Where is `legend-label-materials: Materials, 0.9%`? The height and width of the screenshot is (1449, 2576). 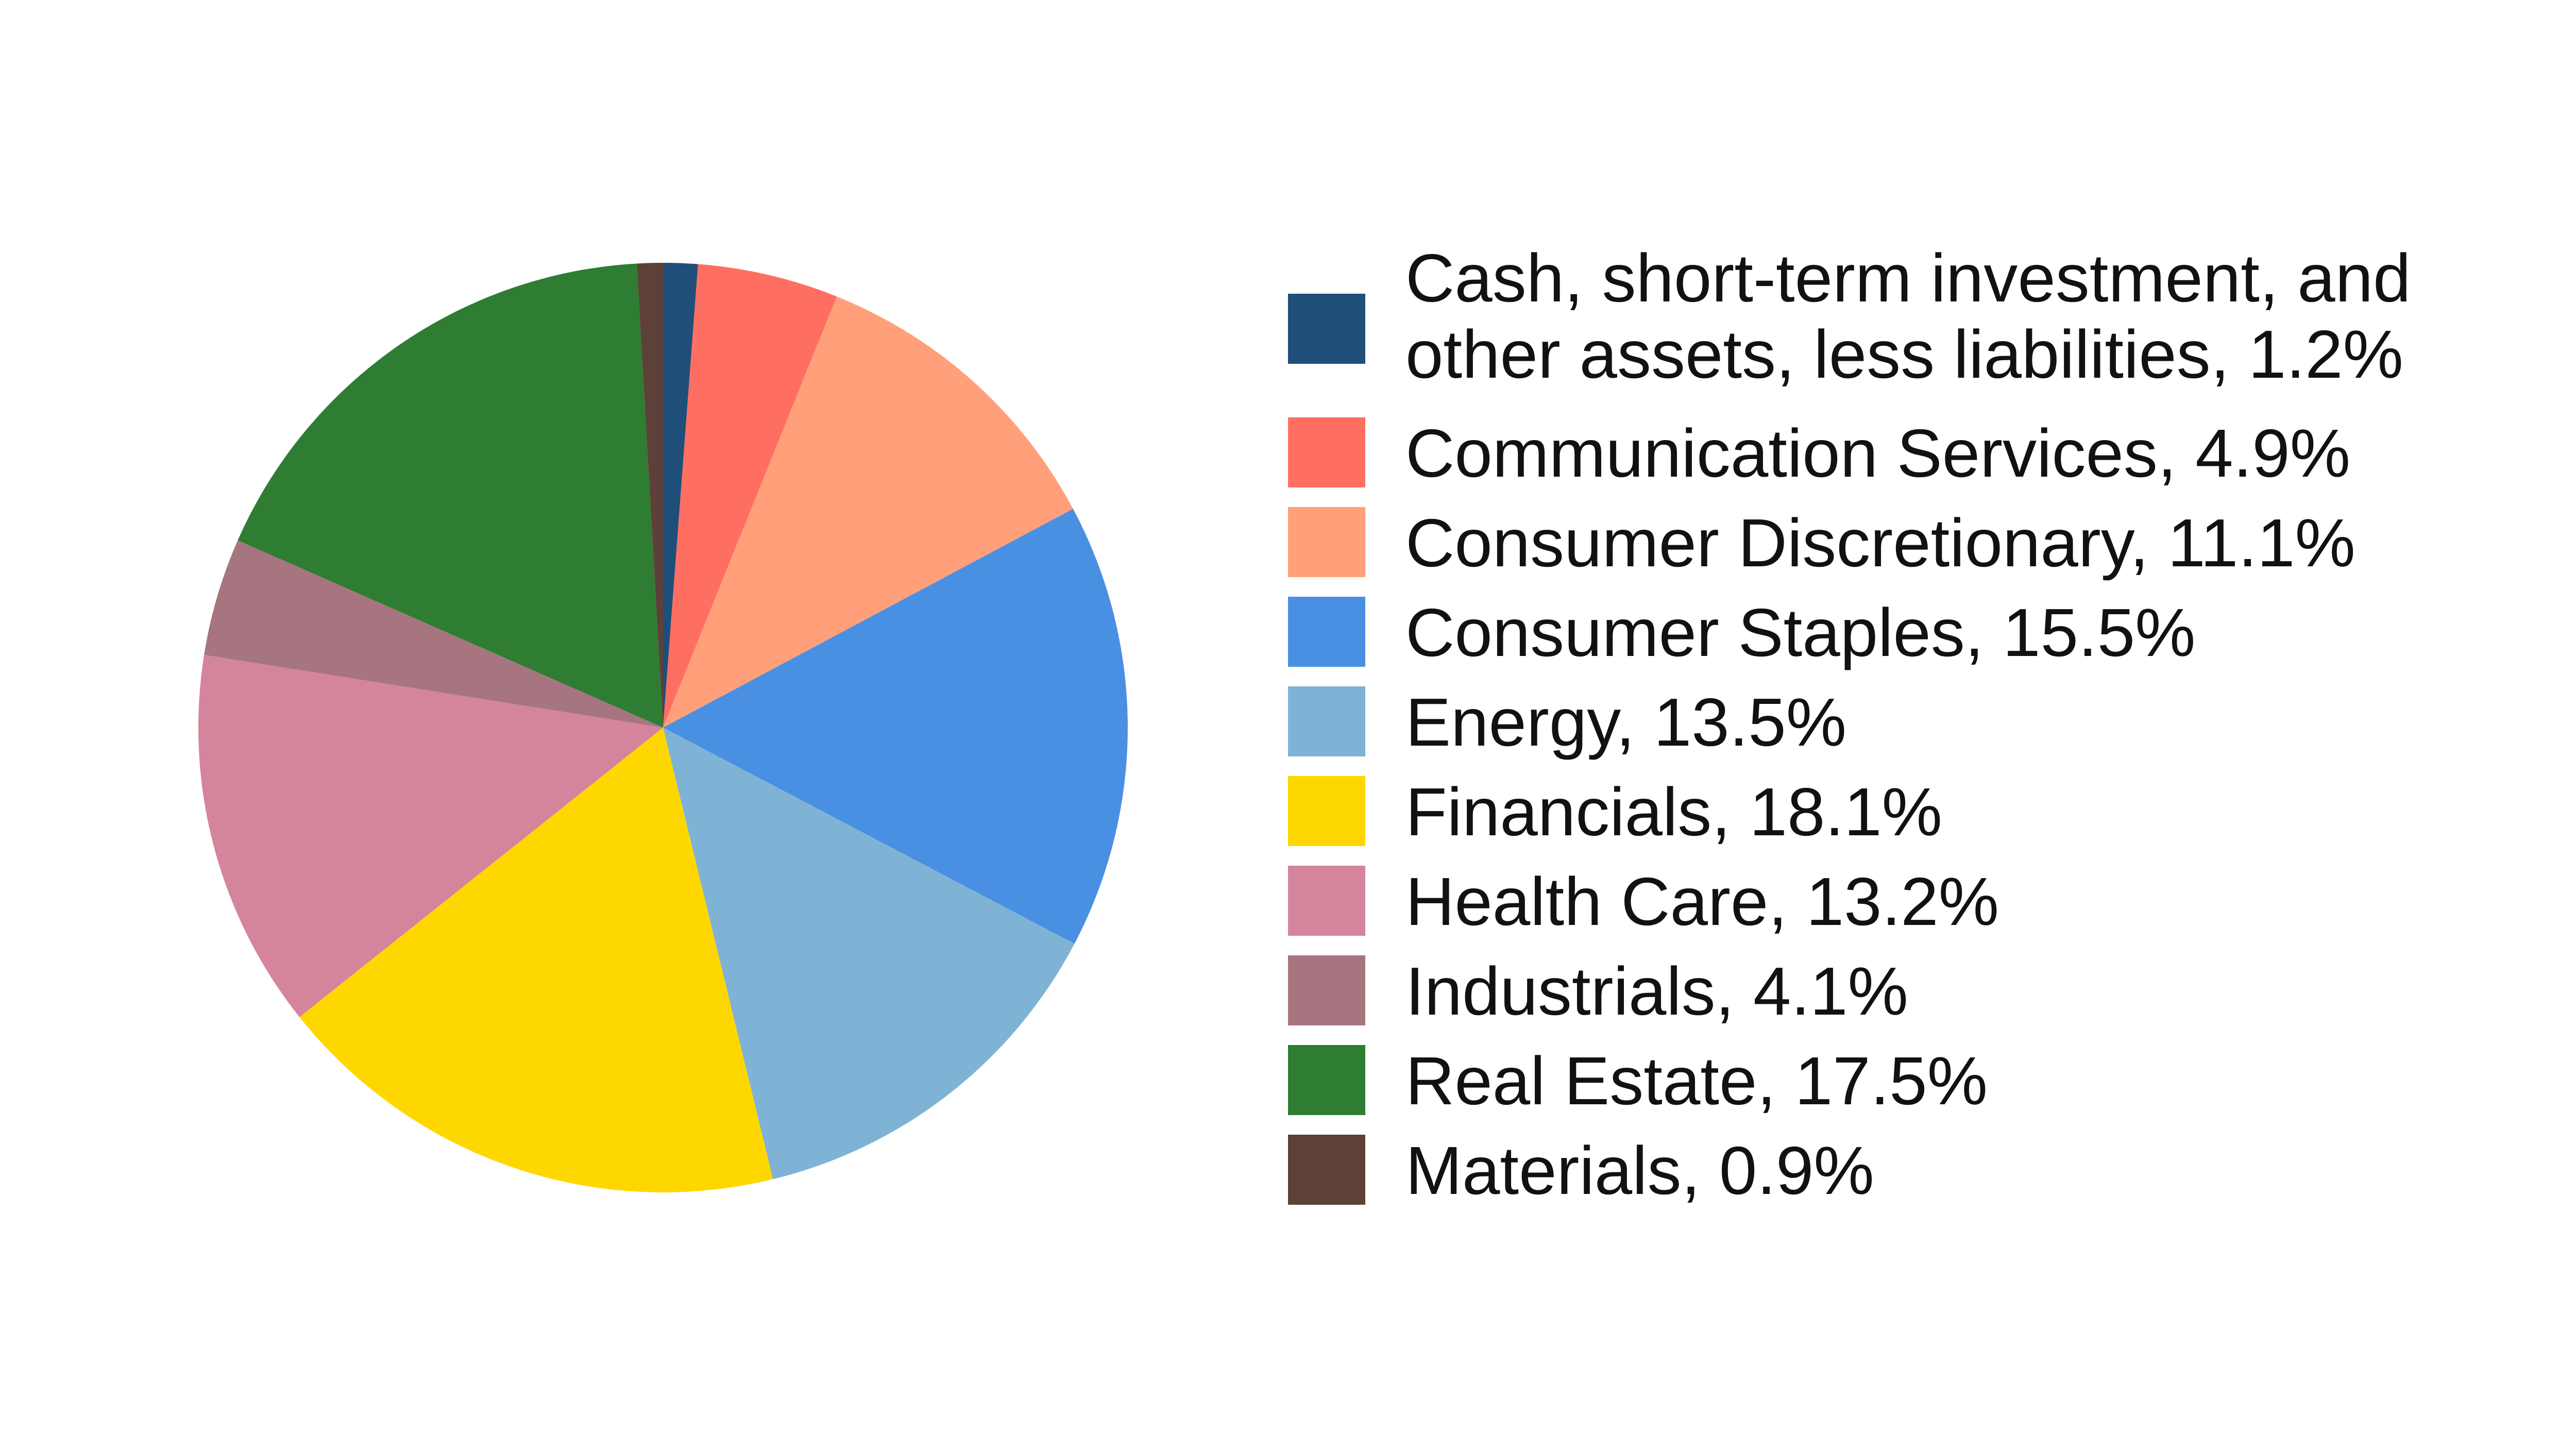 legend-label-materials: Materials, 0.9% is located at coordinates (1640, 1170).